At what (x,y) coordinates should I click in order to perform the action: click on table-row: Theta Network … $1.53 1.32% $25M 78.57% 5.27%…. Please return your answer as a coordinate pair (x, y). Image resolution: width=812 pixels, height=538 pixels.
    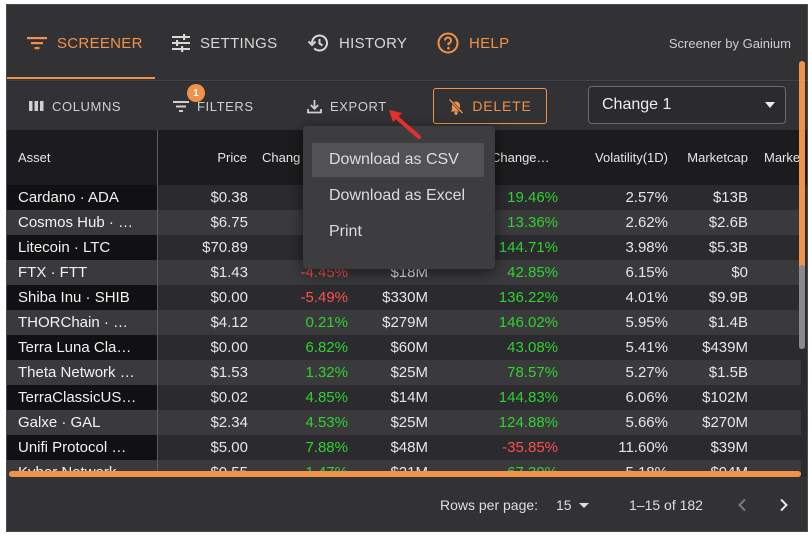
    Looking at the image, I should click on (404, 372).